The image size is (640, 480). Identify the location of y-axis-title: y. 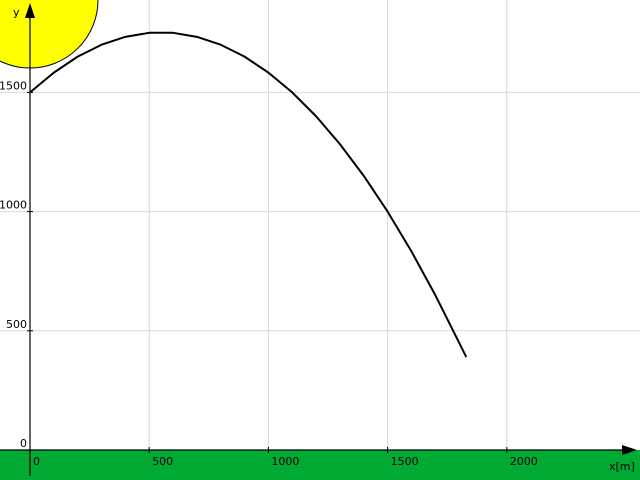
(16, 12).